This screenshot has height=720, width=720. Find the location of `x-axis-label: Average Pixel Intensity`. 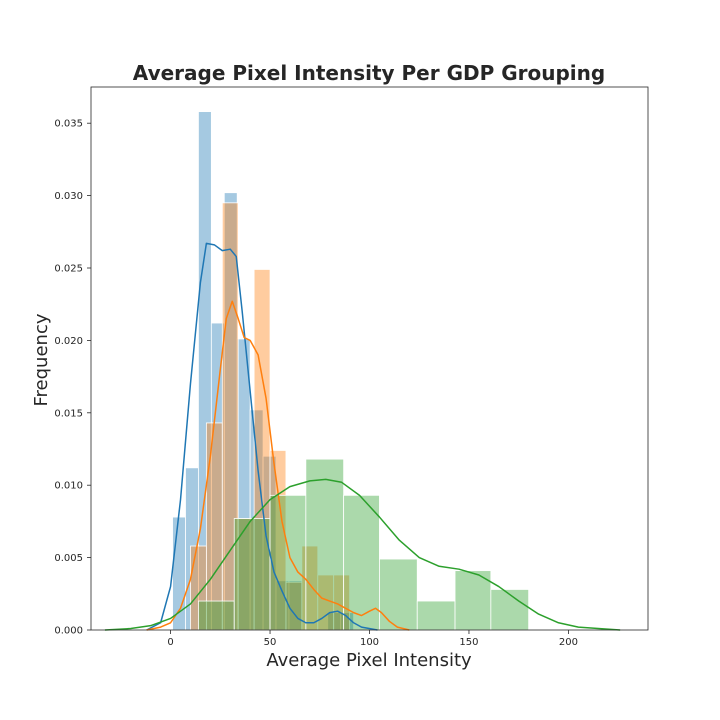

x-axis-label: Average Pixel Intensity is located at coordinates (369, 660).